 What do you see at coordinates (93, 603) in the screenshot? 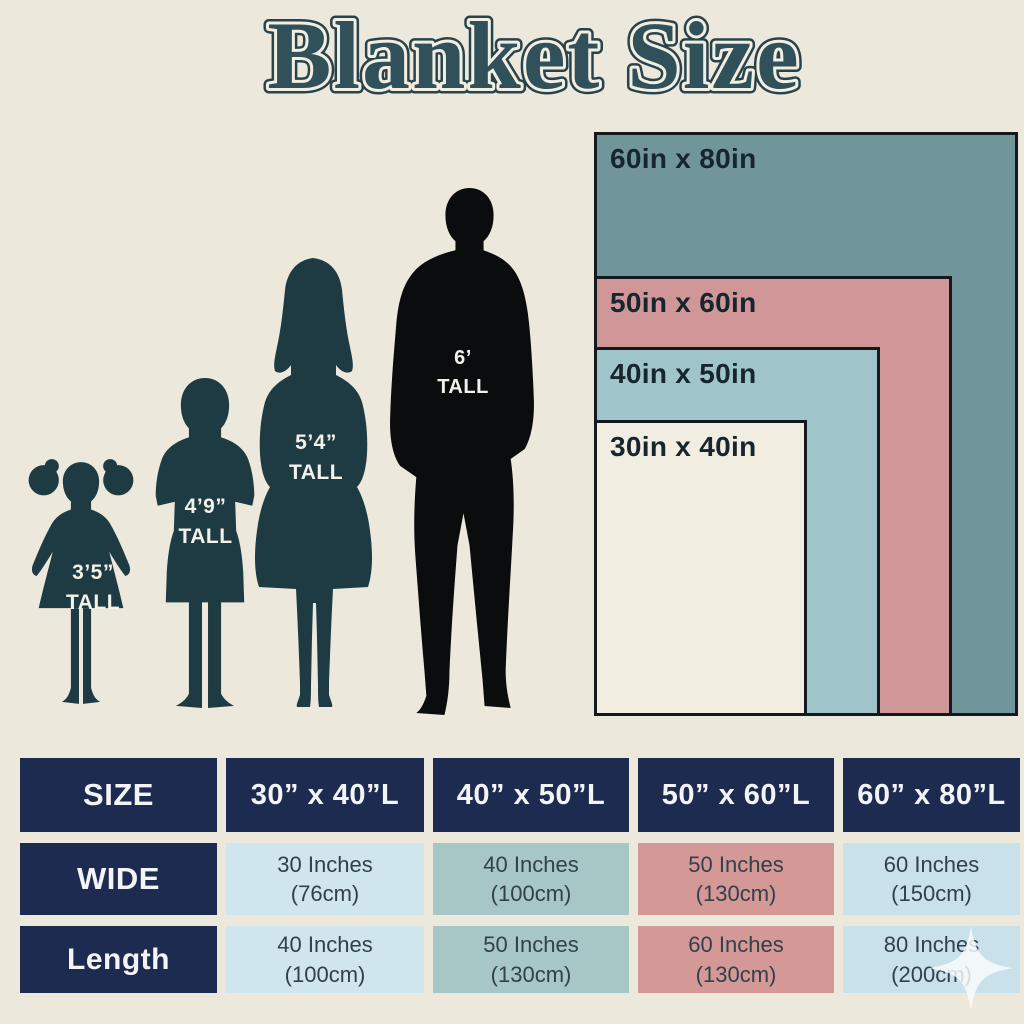
I see `girl-tall-text: TALL` at bounding box center [93, 603].